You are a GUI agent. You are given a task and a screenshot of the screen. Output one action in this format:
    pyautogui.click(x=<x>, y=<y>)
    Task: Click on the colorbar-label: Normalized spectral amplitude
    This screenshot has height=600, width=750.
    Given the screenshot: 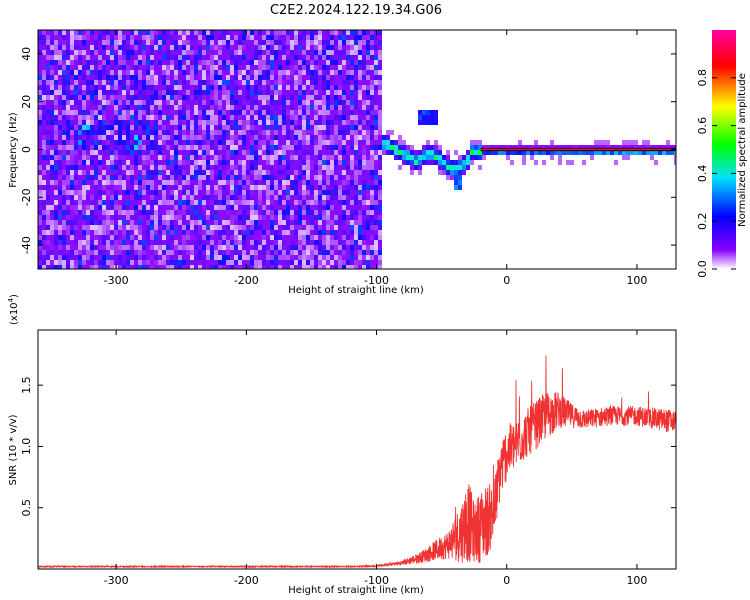 What is the action you would take?
    pyautogui.click(x=742, y=150)
    